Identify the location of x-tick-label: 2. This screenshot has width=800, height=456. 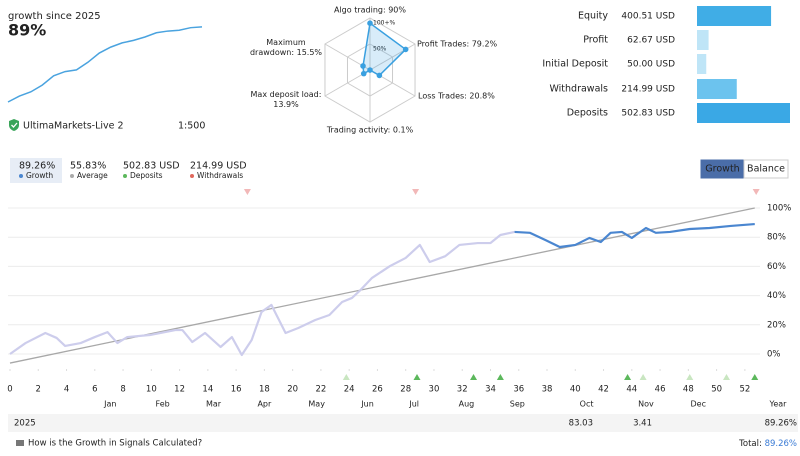
(38, 390).